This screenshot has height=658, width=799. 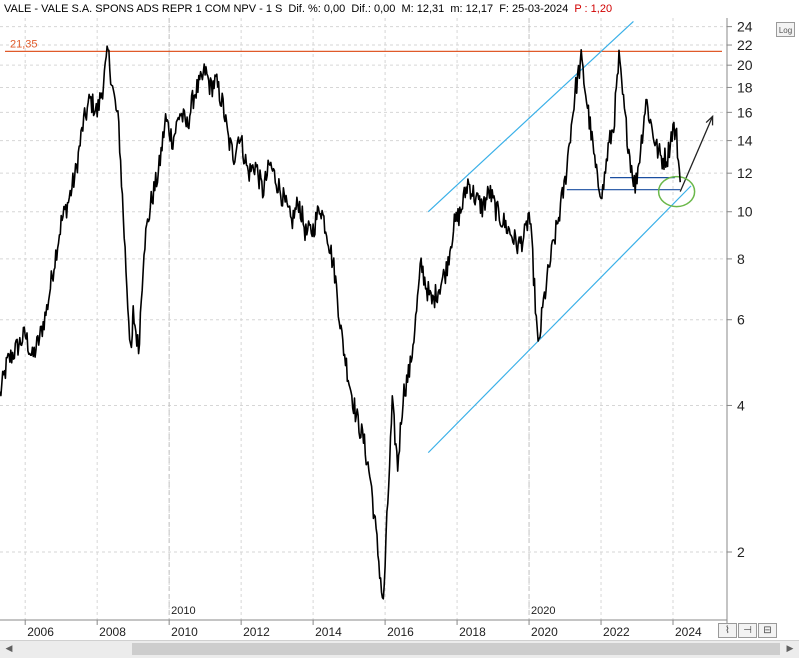 I want to click on date-value: F: 25-03-2024, so click(x=534, y=9).